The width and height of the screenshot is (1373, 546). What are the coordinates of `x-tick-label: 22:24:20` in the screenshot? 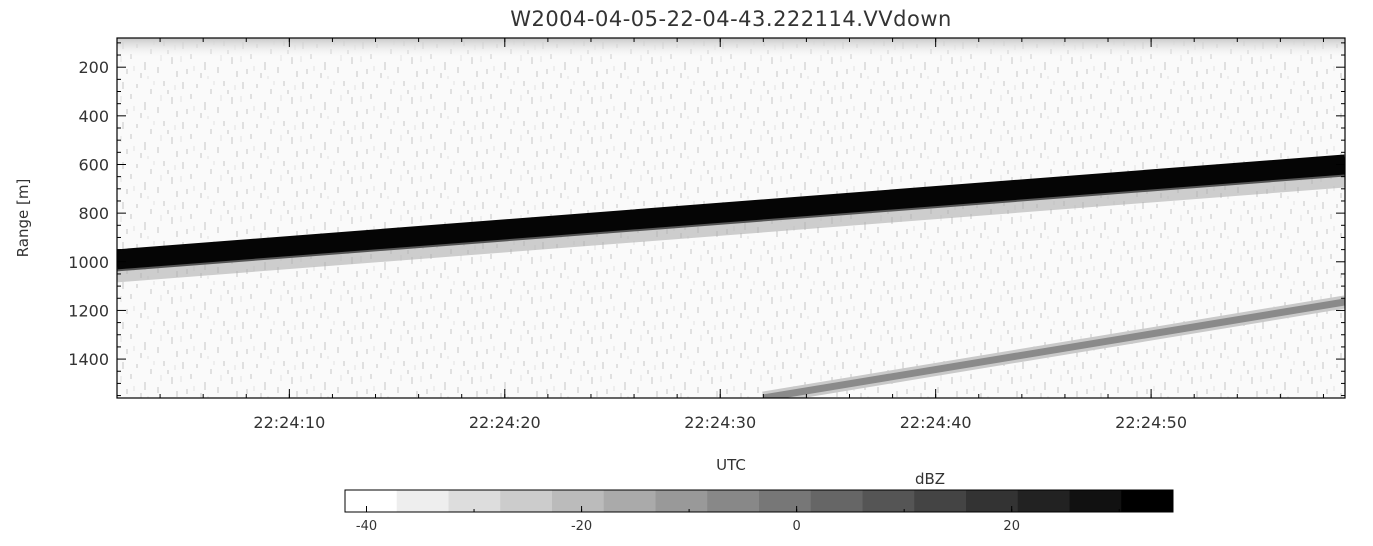 It's located at (505, 422).